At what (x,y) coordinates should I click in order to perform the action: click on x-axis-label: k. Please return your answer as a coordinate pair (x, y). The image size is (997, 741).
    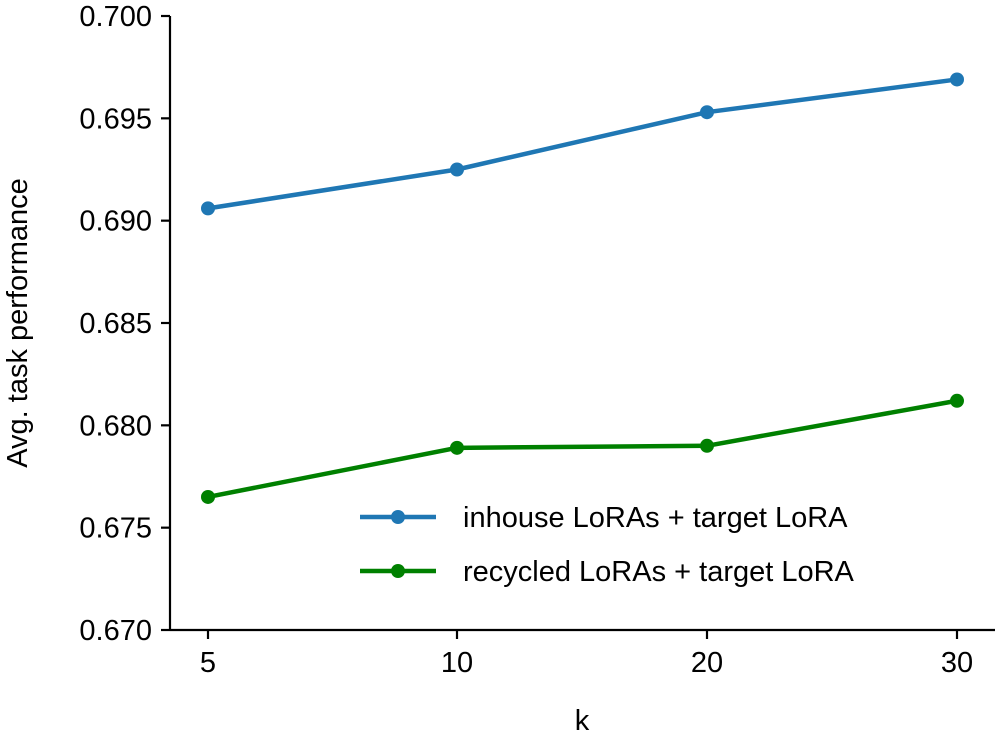
    Looking at the image, I should click on (582, 721).